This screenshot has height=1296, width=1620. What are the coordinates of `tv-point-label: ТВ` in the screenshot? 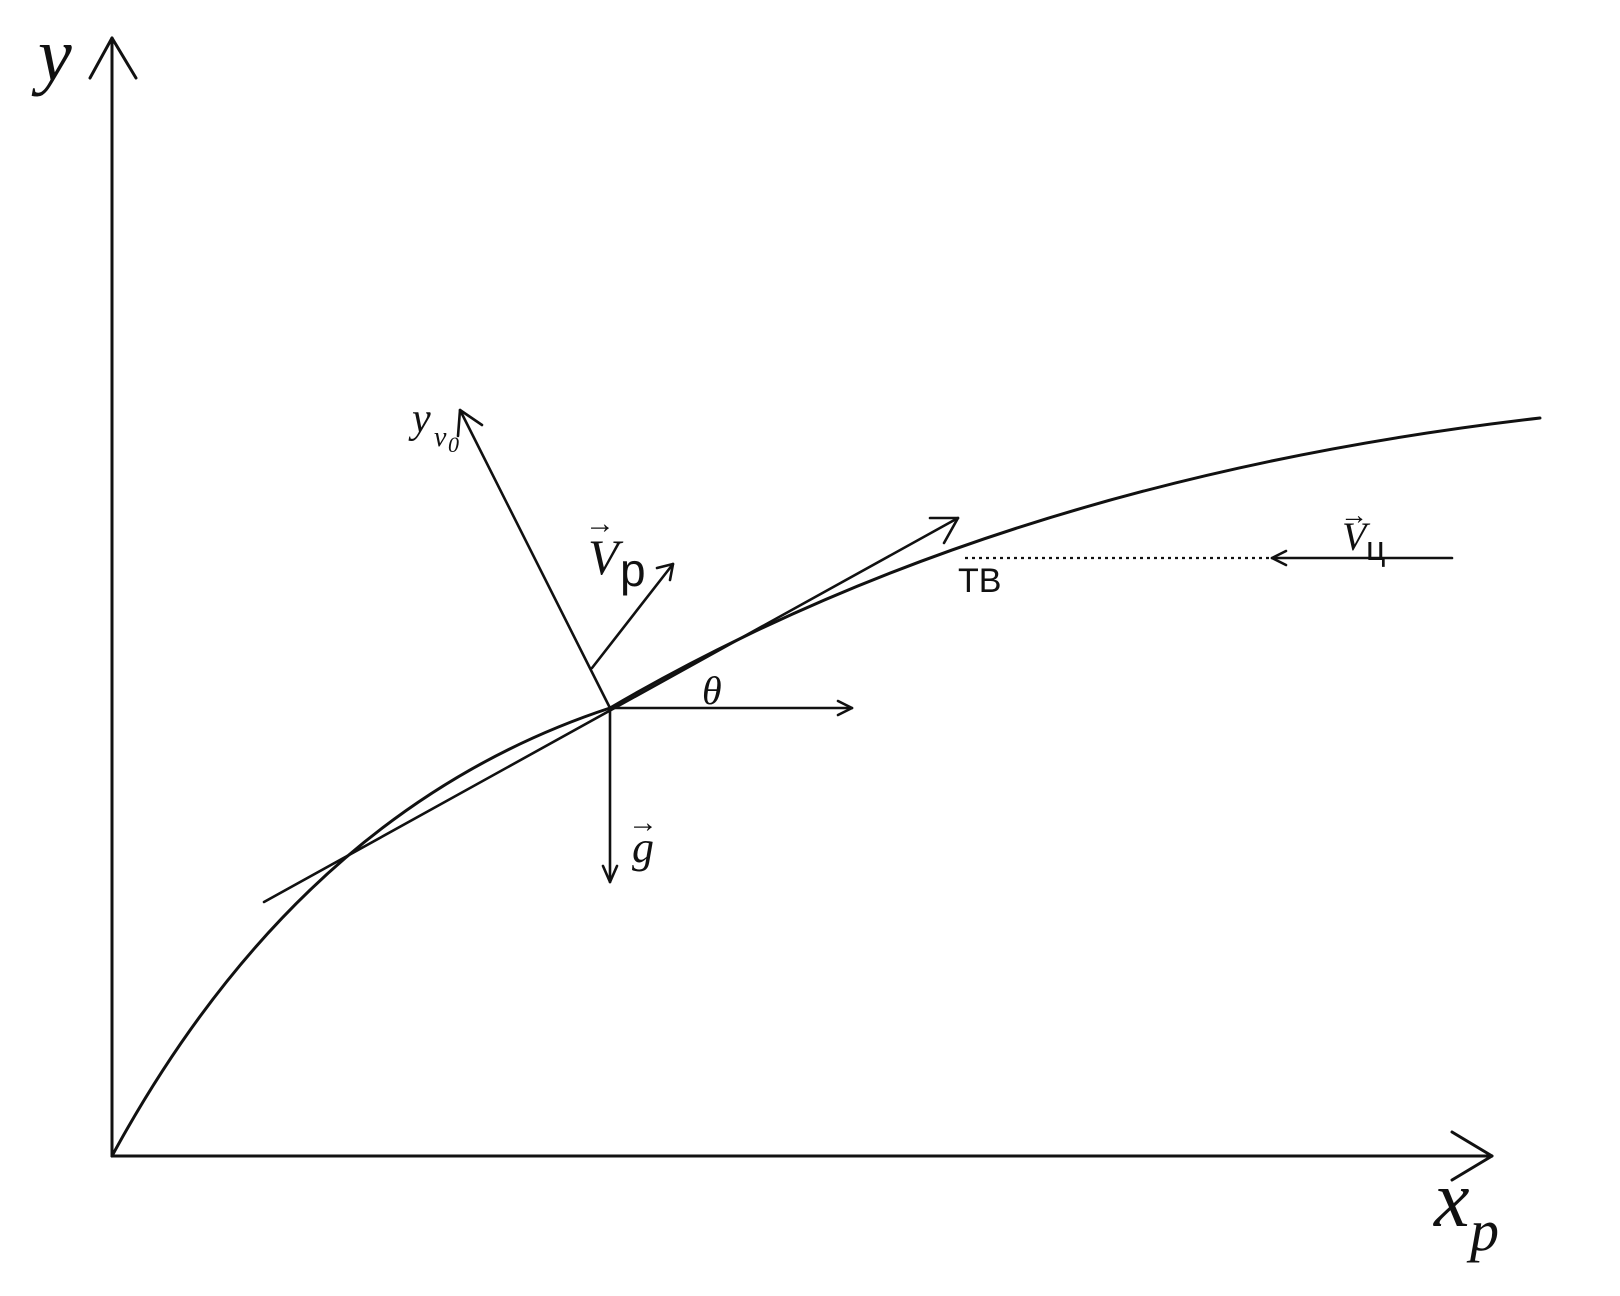 It's located at (979, 581).